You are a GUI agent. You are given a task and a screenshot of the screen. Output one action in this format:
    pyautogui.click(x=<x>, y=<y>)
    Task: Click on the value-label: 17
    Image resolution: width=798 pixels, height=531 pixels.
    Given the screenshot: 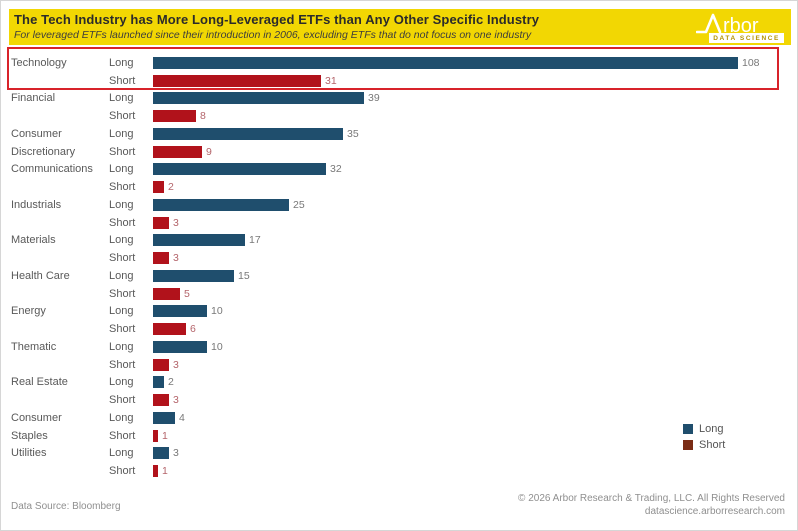 What is the action you would take?
    pyautogui.click(x=255, y=240)
    